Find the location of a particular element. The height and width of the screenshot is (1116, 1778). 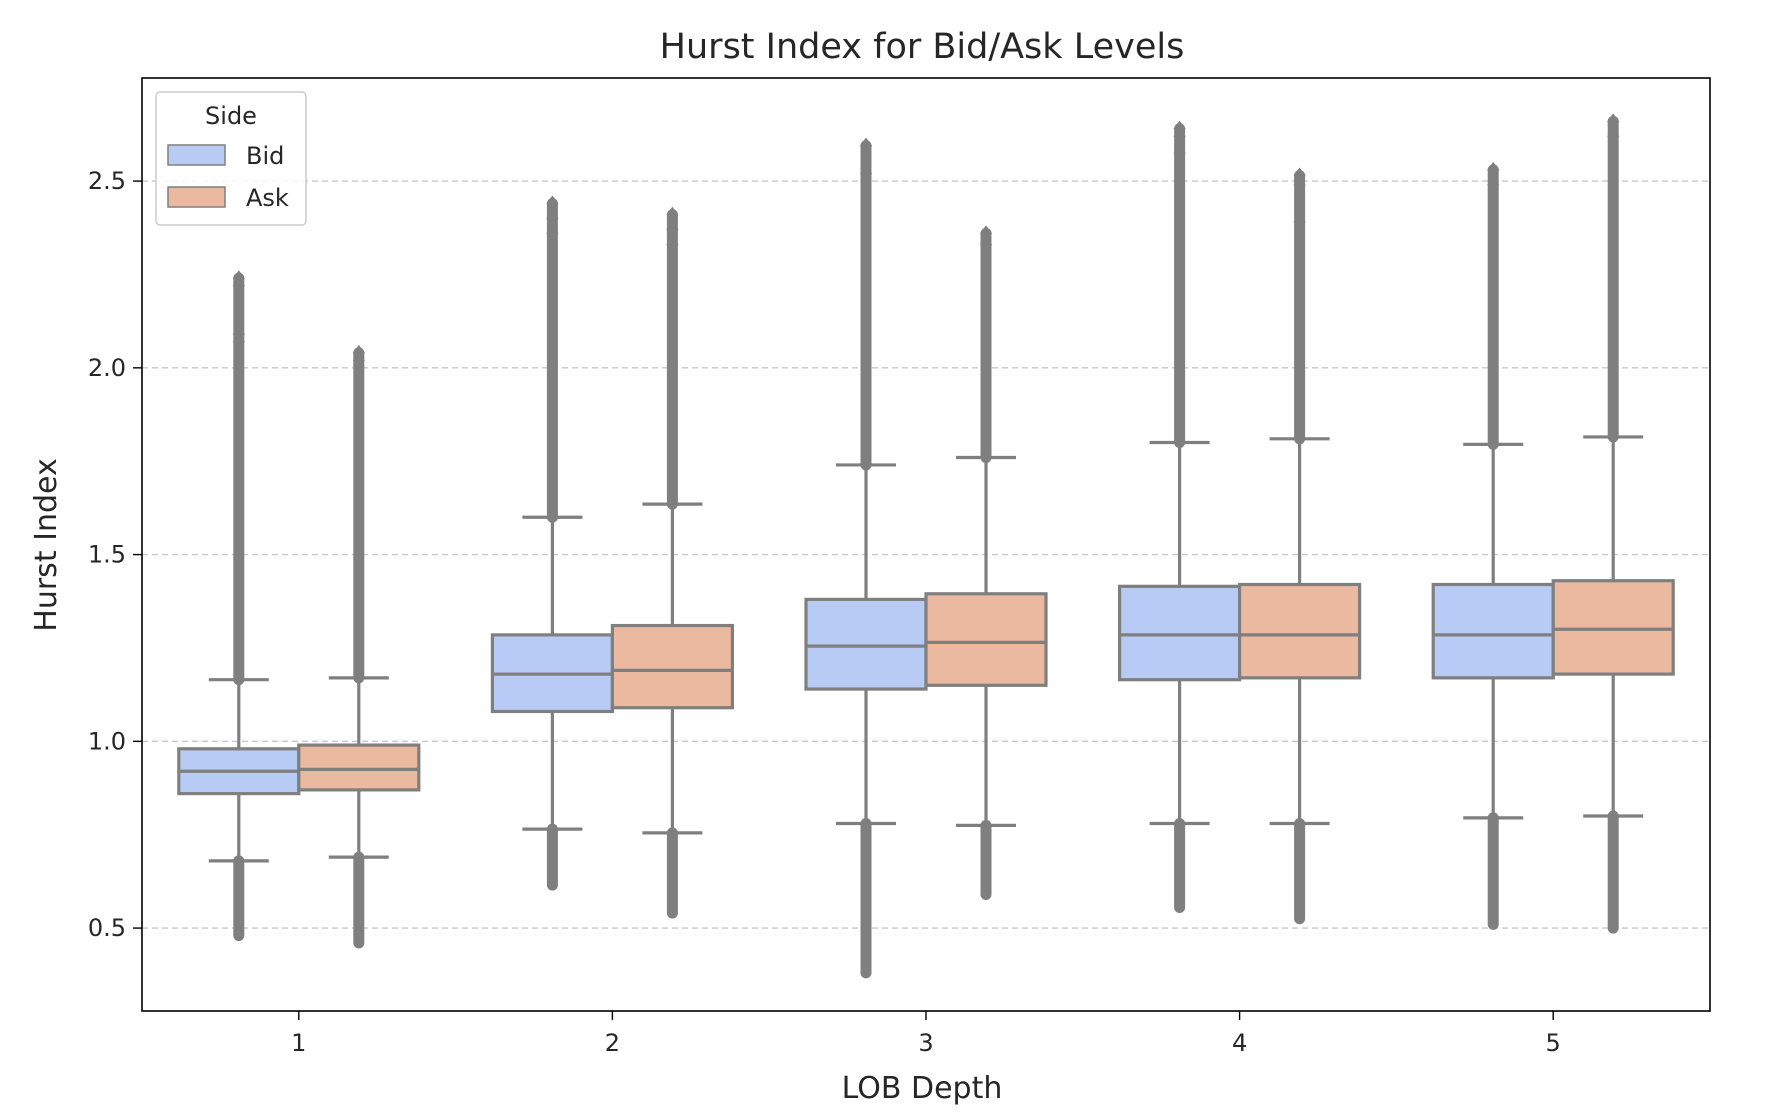

x-tick-label: 1 is located at coordinates (298, 1043).